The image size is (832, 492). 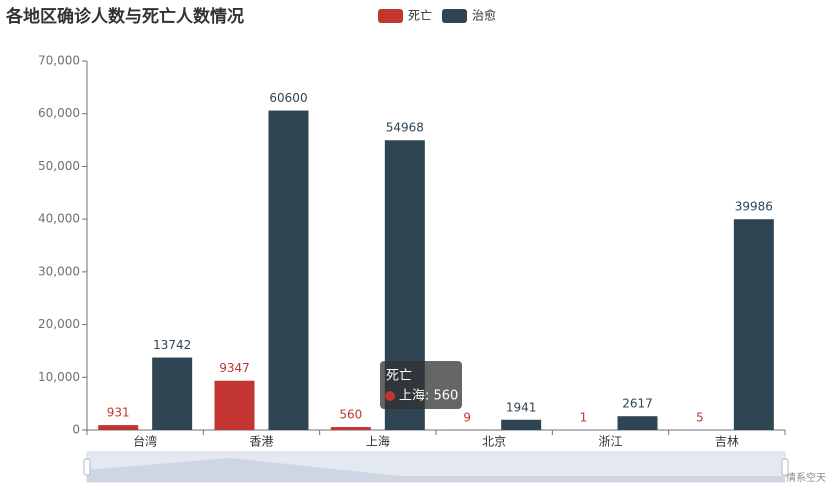 I want to click on tooltip-box, so click(x=421, y=385).